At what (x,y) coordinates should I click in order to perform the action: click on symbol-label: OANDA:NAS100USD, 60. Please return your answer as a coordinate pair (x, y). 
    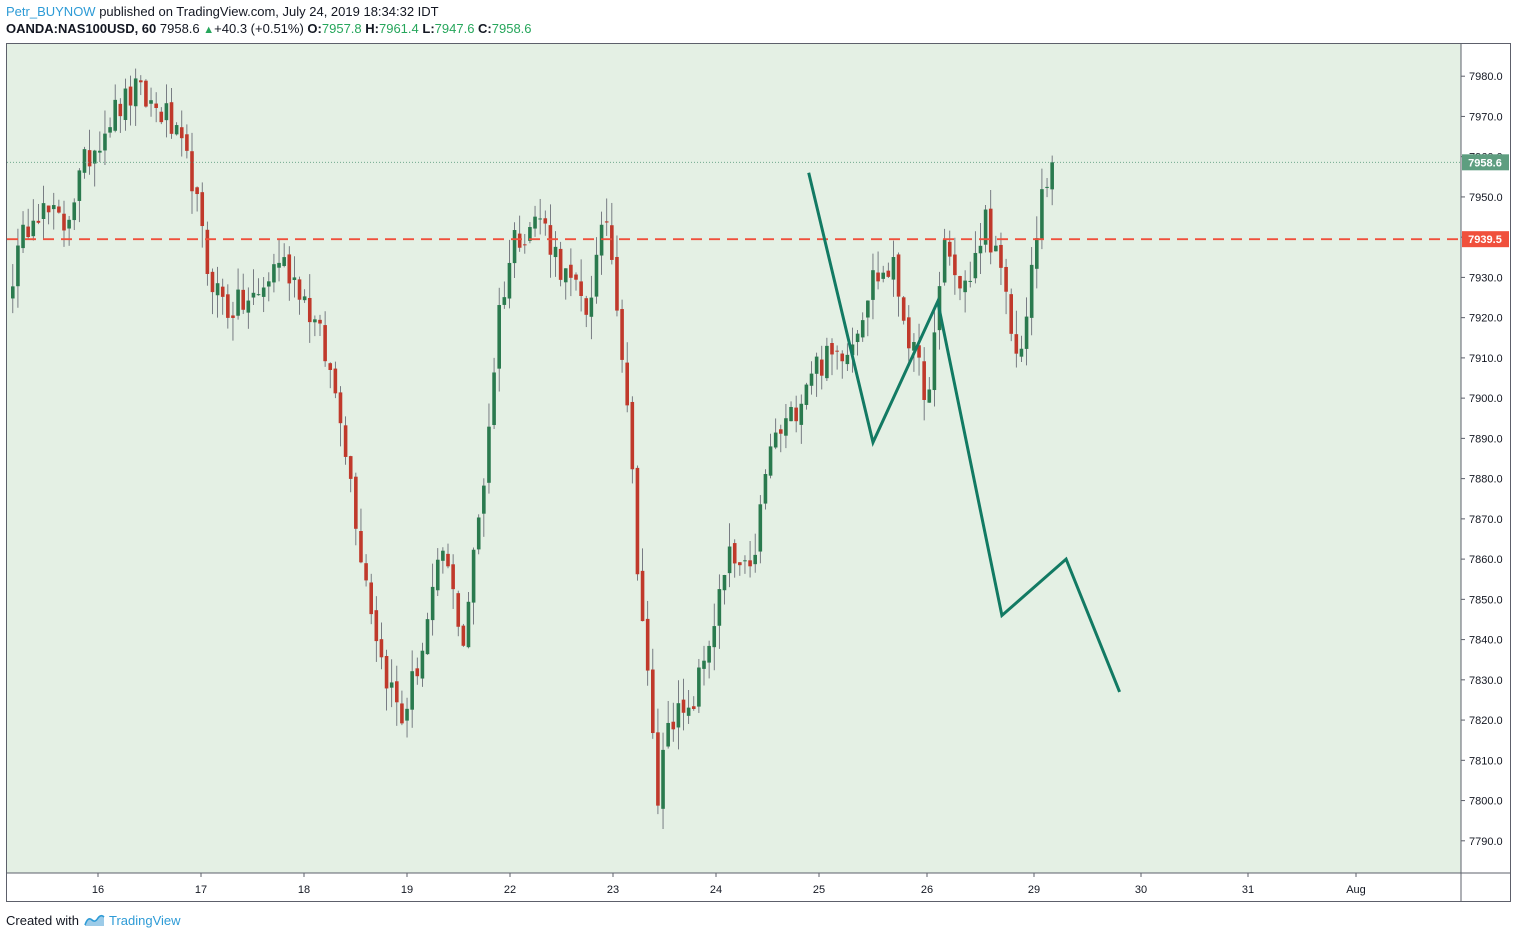
    Looking at the image, I should click on (81, 28).